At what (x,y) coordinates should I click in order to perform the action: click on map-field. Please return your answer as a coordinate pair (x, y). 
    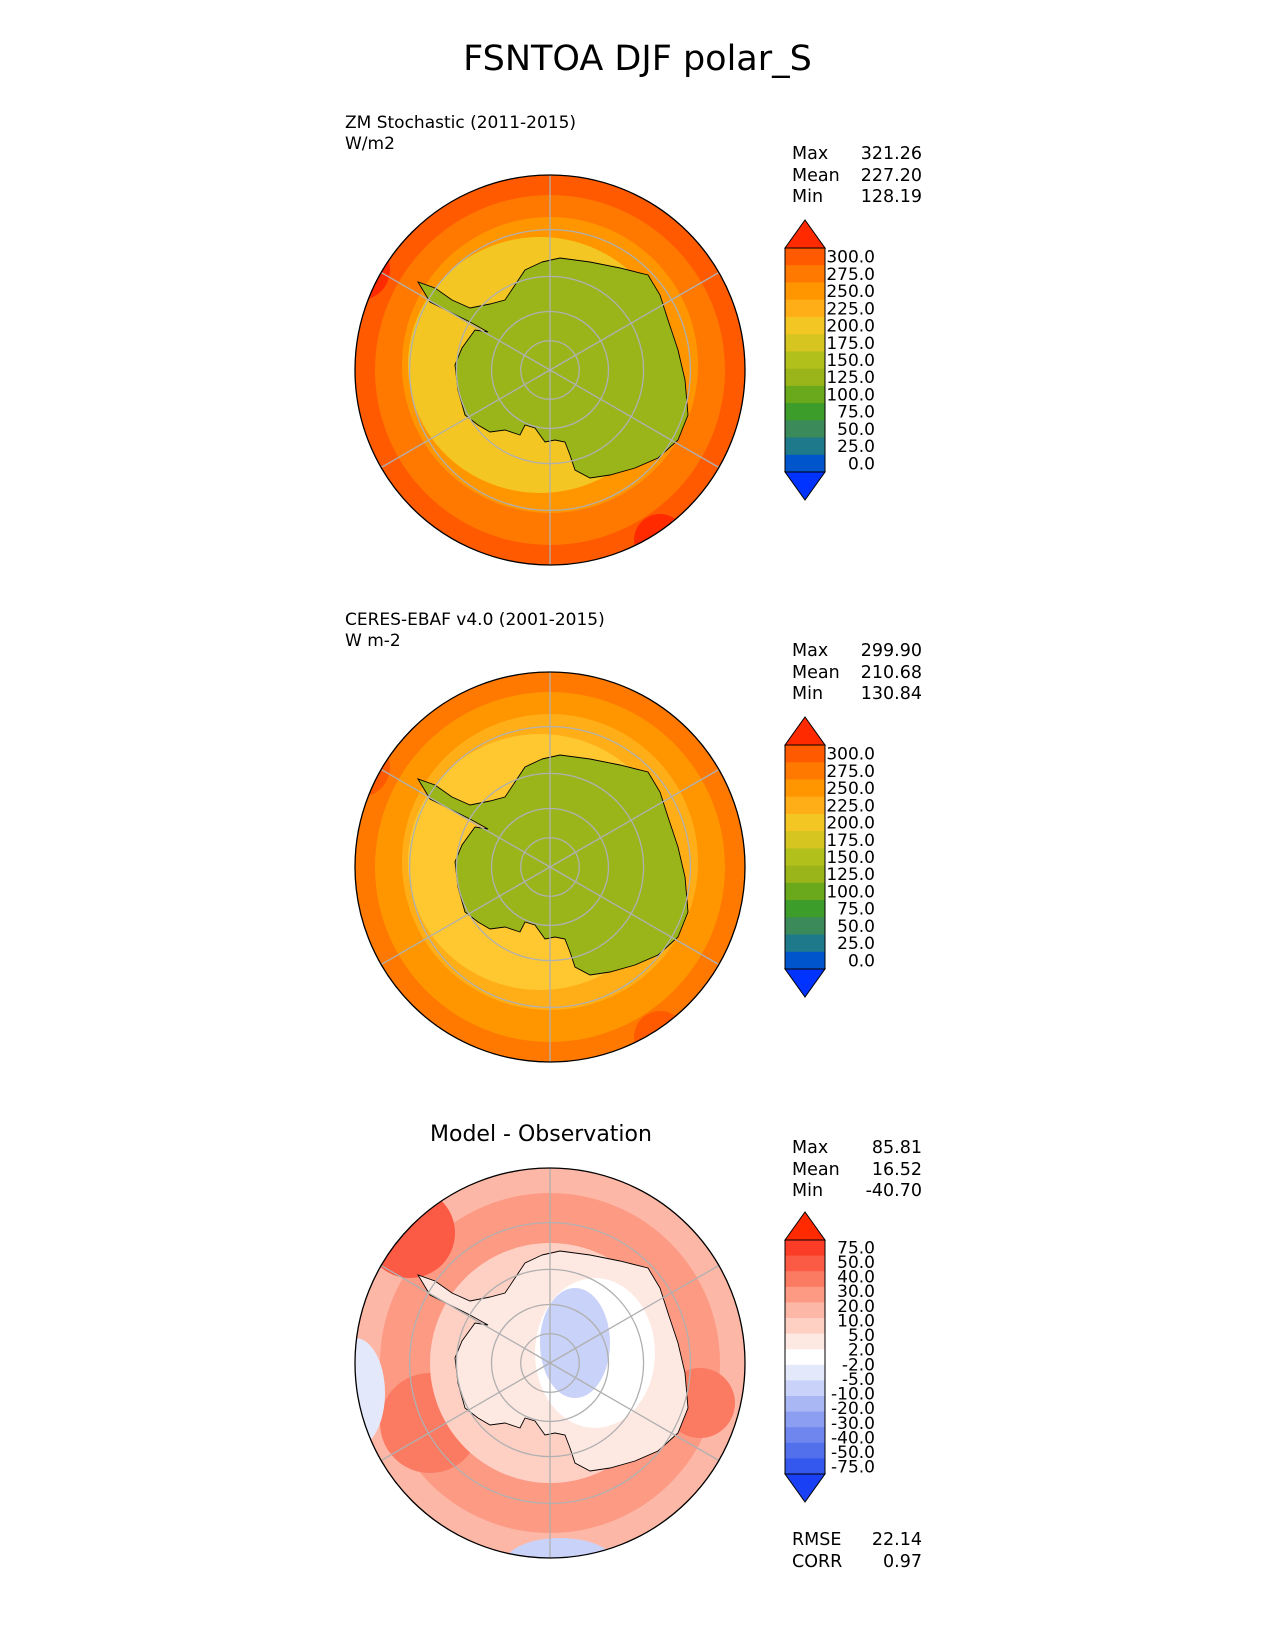
    Looking at the image, I should click on (550, 370).